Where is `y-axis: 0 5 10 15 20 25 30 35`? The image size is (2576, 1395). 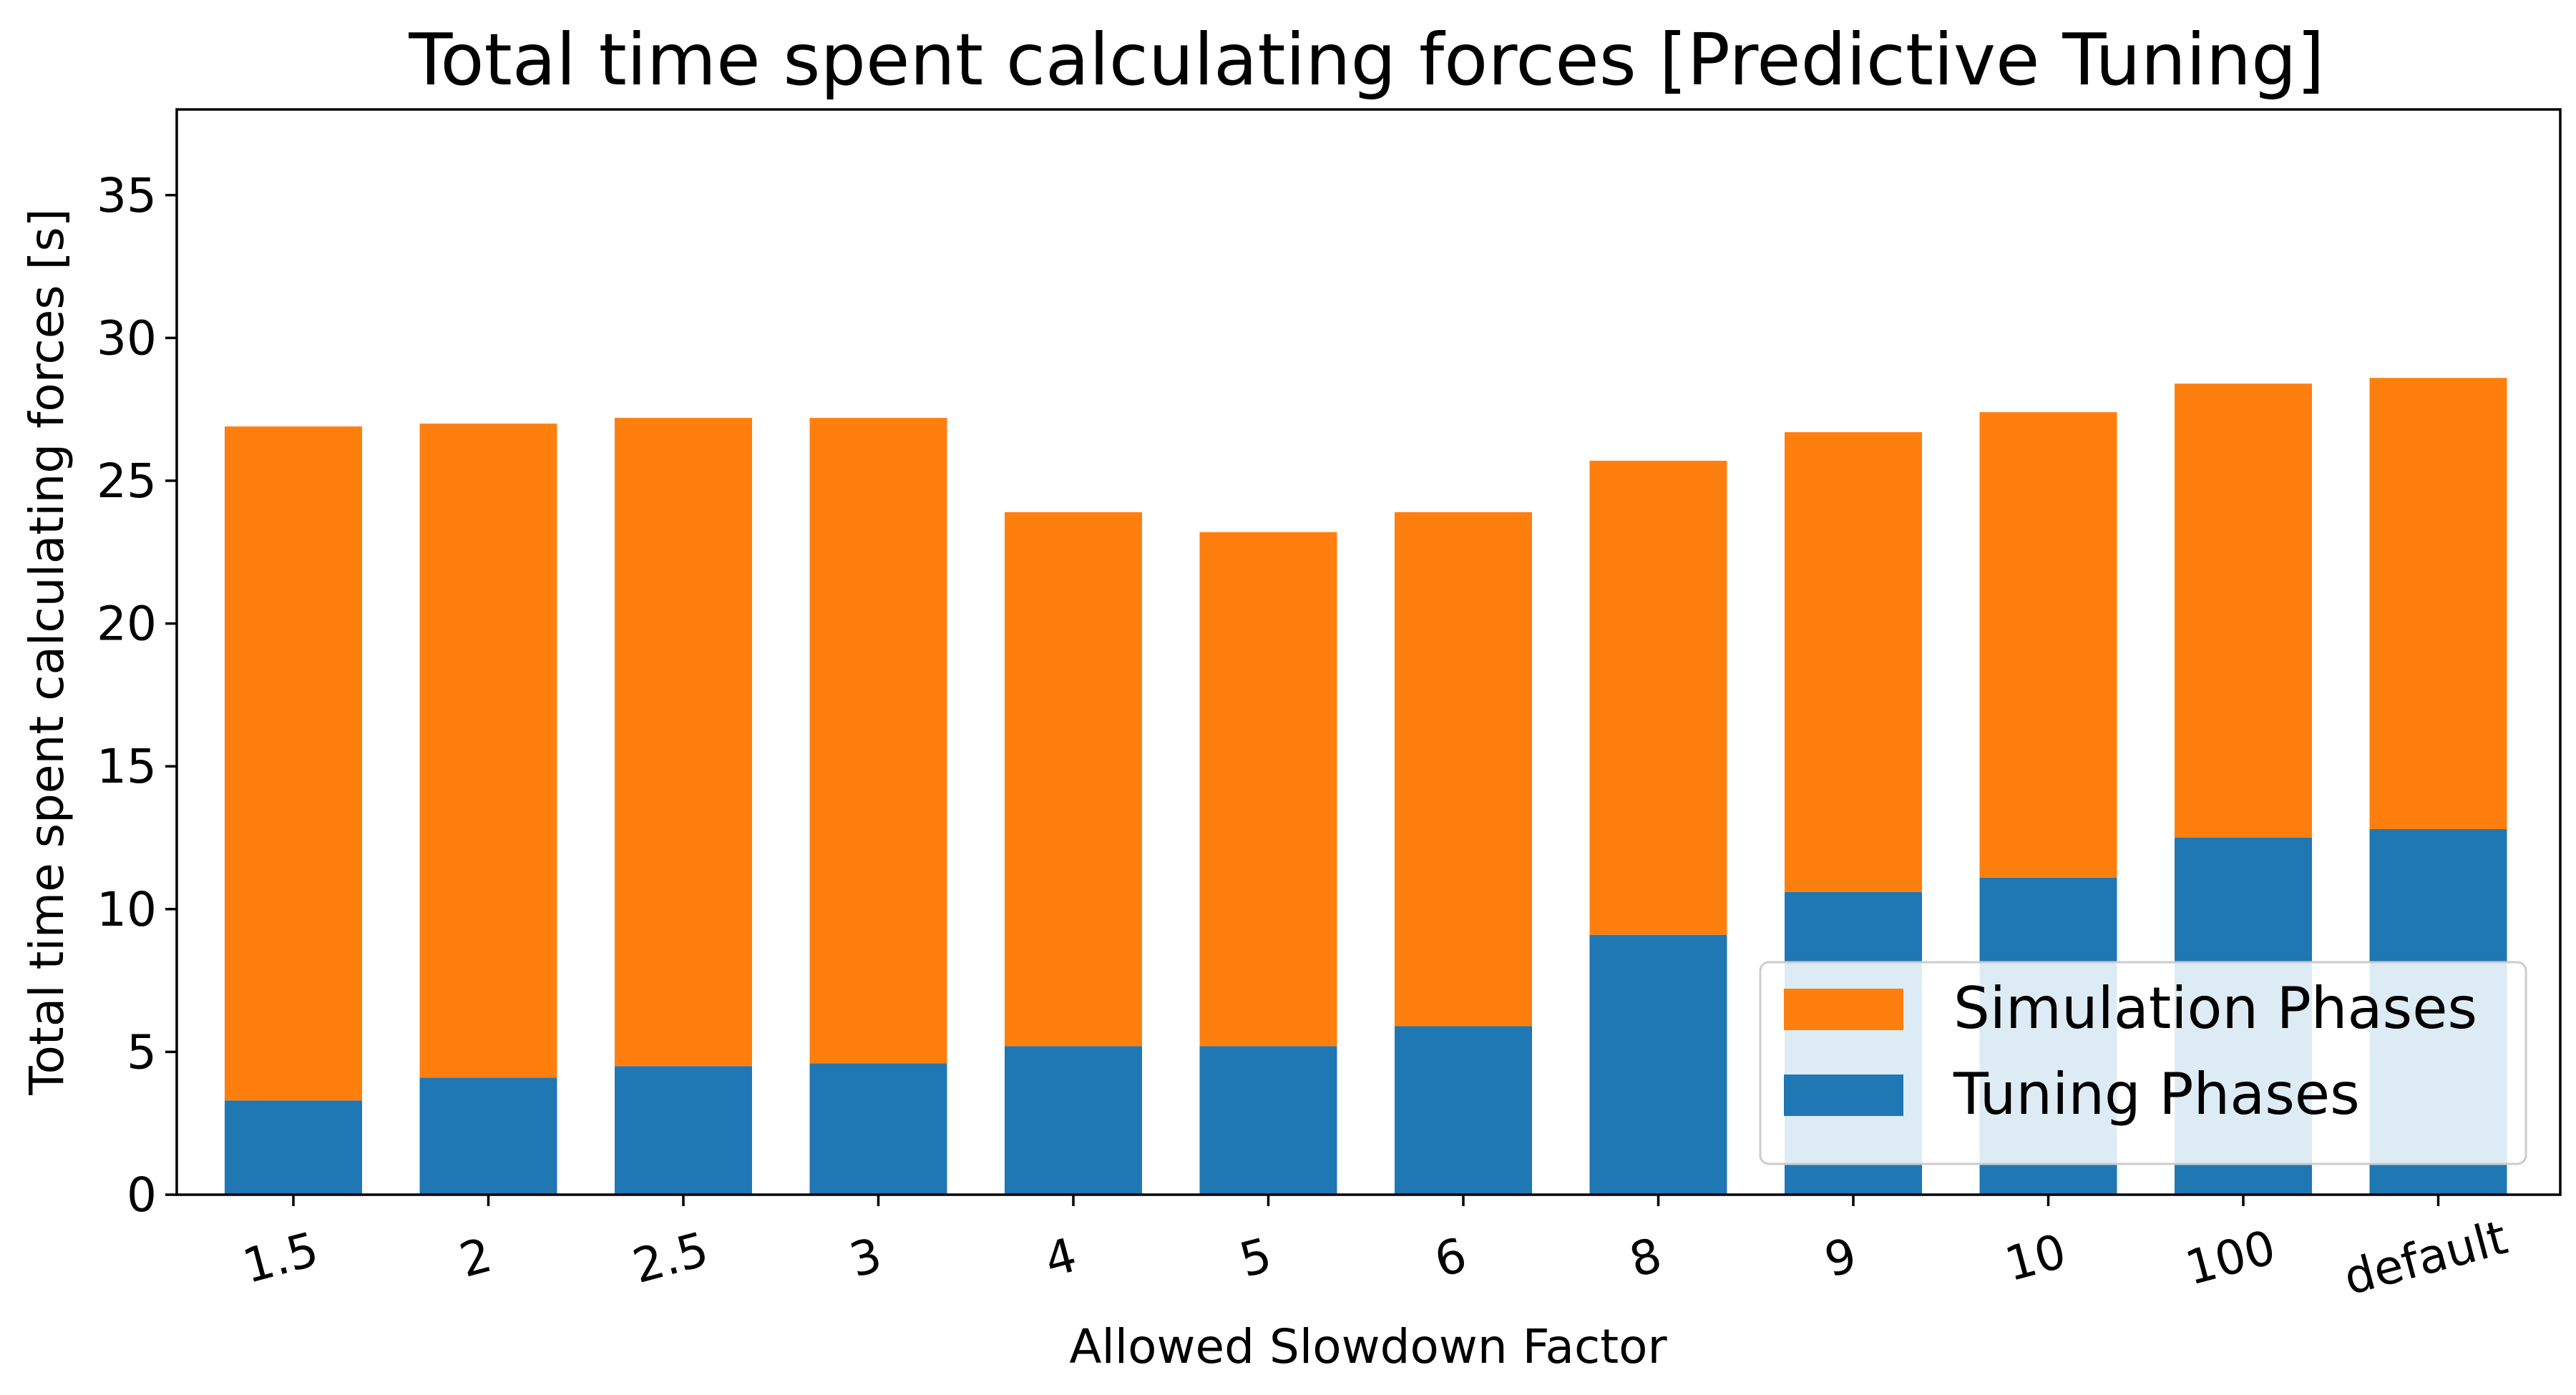 y-axis: 0 5 10 15 20 25 30 35 is located at coordinates (137, 695).